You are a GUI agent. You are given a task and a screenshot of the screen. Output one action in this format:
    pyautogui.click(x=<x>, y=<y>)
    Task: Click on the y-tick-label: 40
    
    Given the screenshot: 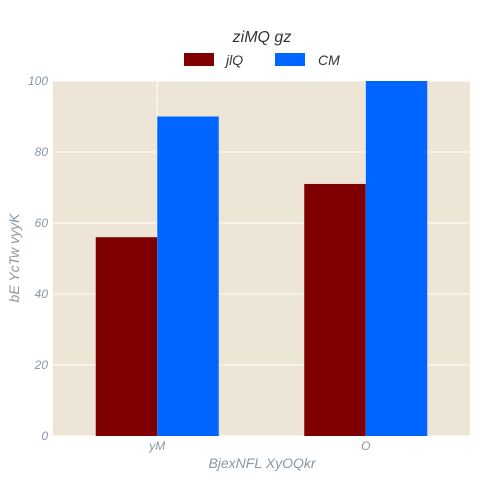 What is the action you would take?
    pyautogui.click(x=42, y=294)
    